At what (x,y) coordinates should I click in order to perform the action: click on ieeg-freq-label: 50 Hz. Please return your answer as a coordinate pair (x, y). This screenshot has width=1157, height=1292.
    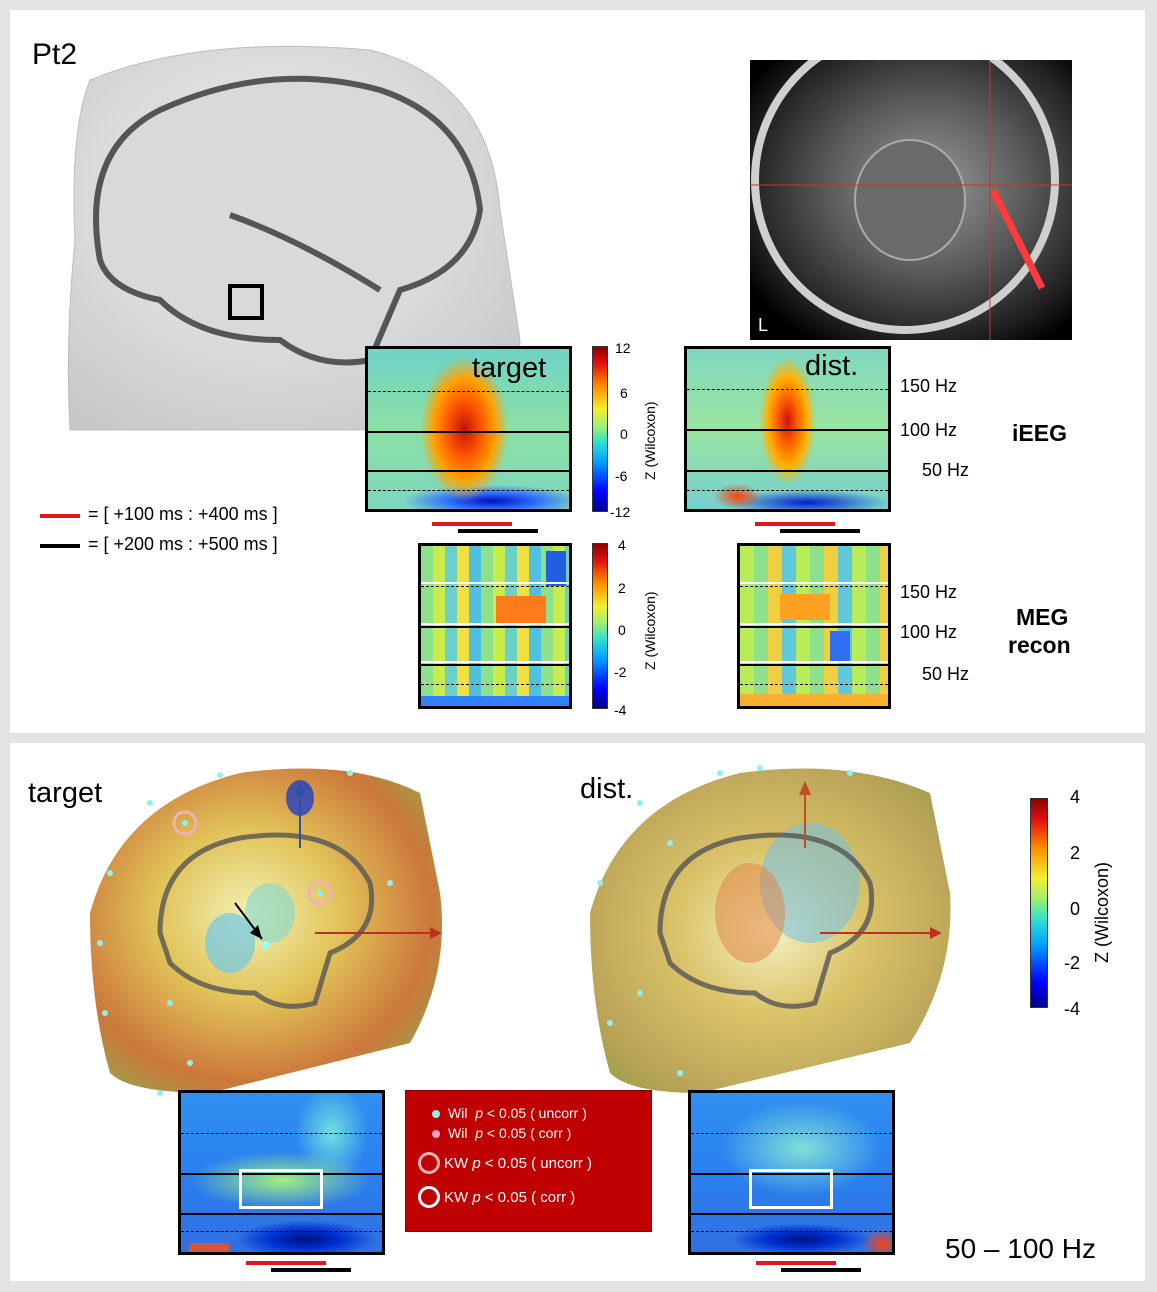
    Looking at the image, I should click on (946, 470).